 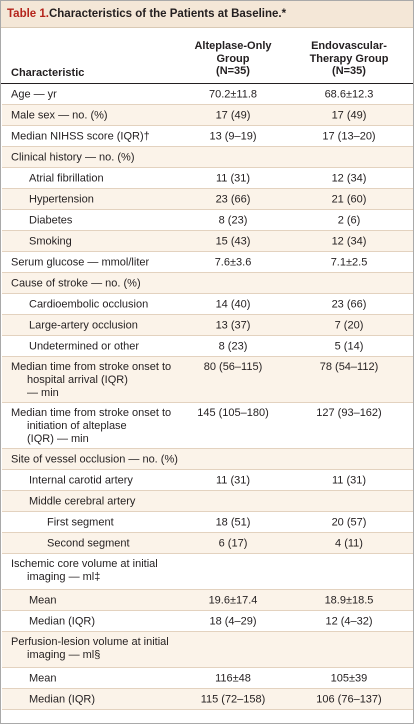 What do you see at coordinates (207, 480) in the screenshot?
I see `table-row: Internal carotid artery 11 (31) 11 (31)` at bounding box center [207, 480].